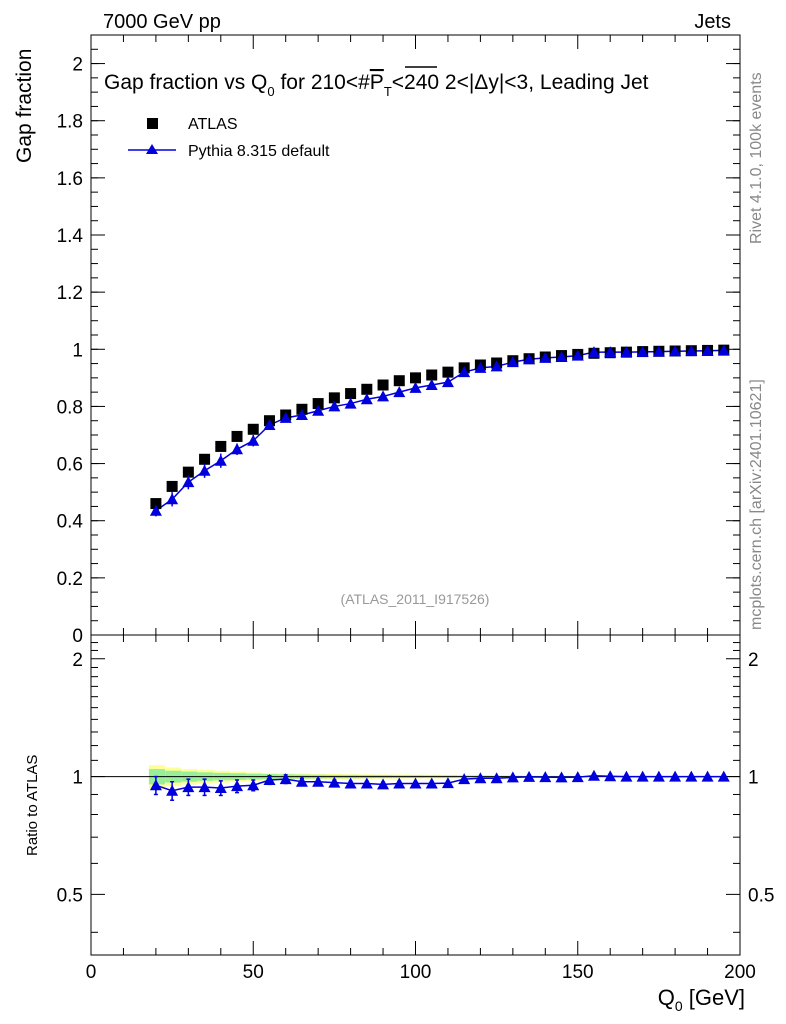  Describe the element at coordinates (77, 350) in the screenshot. I see `y-tick-label: 1` at that location.